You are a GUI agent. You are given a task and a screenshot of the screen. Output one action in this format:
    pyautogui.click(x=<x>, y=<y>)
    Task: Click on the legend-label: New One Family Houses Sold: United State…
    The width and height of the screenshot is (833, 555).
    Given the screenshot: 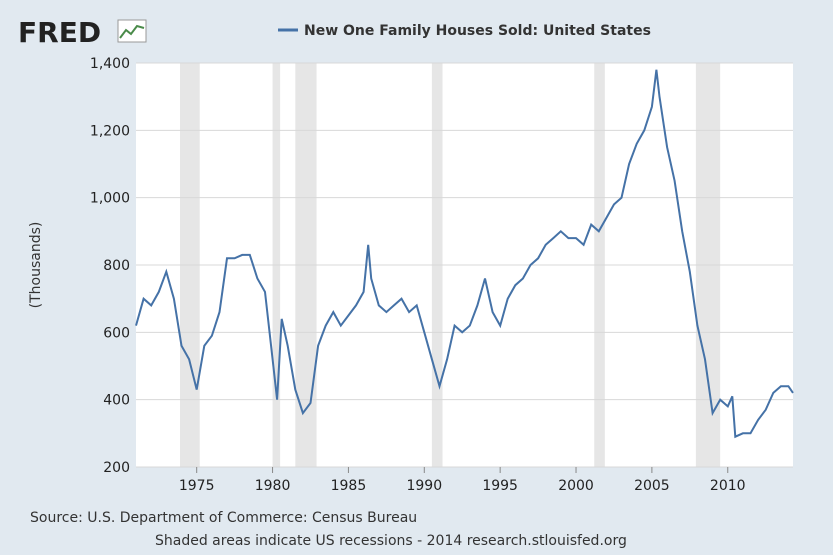 What is the action you would take?
    pyautogui.click(x=477, y=31)
    